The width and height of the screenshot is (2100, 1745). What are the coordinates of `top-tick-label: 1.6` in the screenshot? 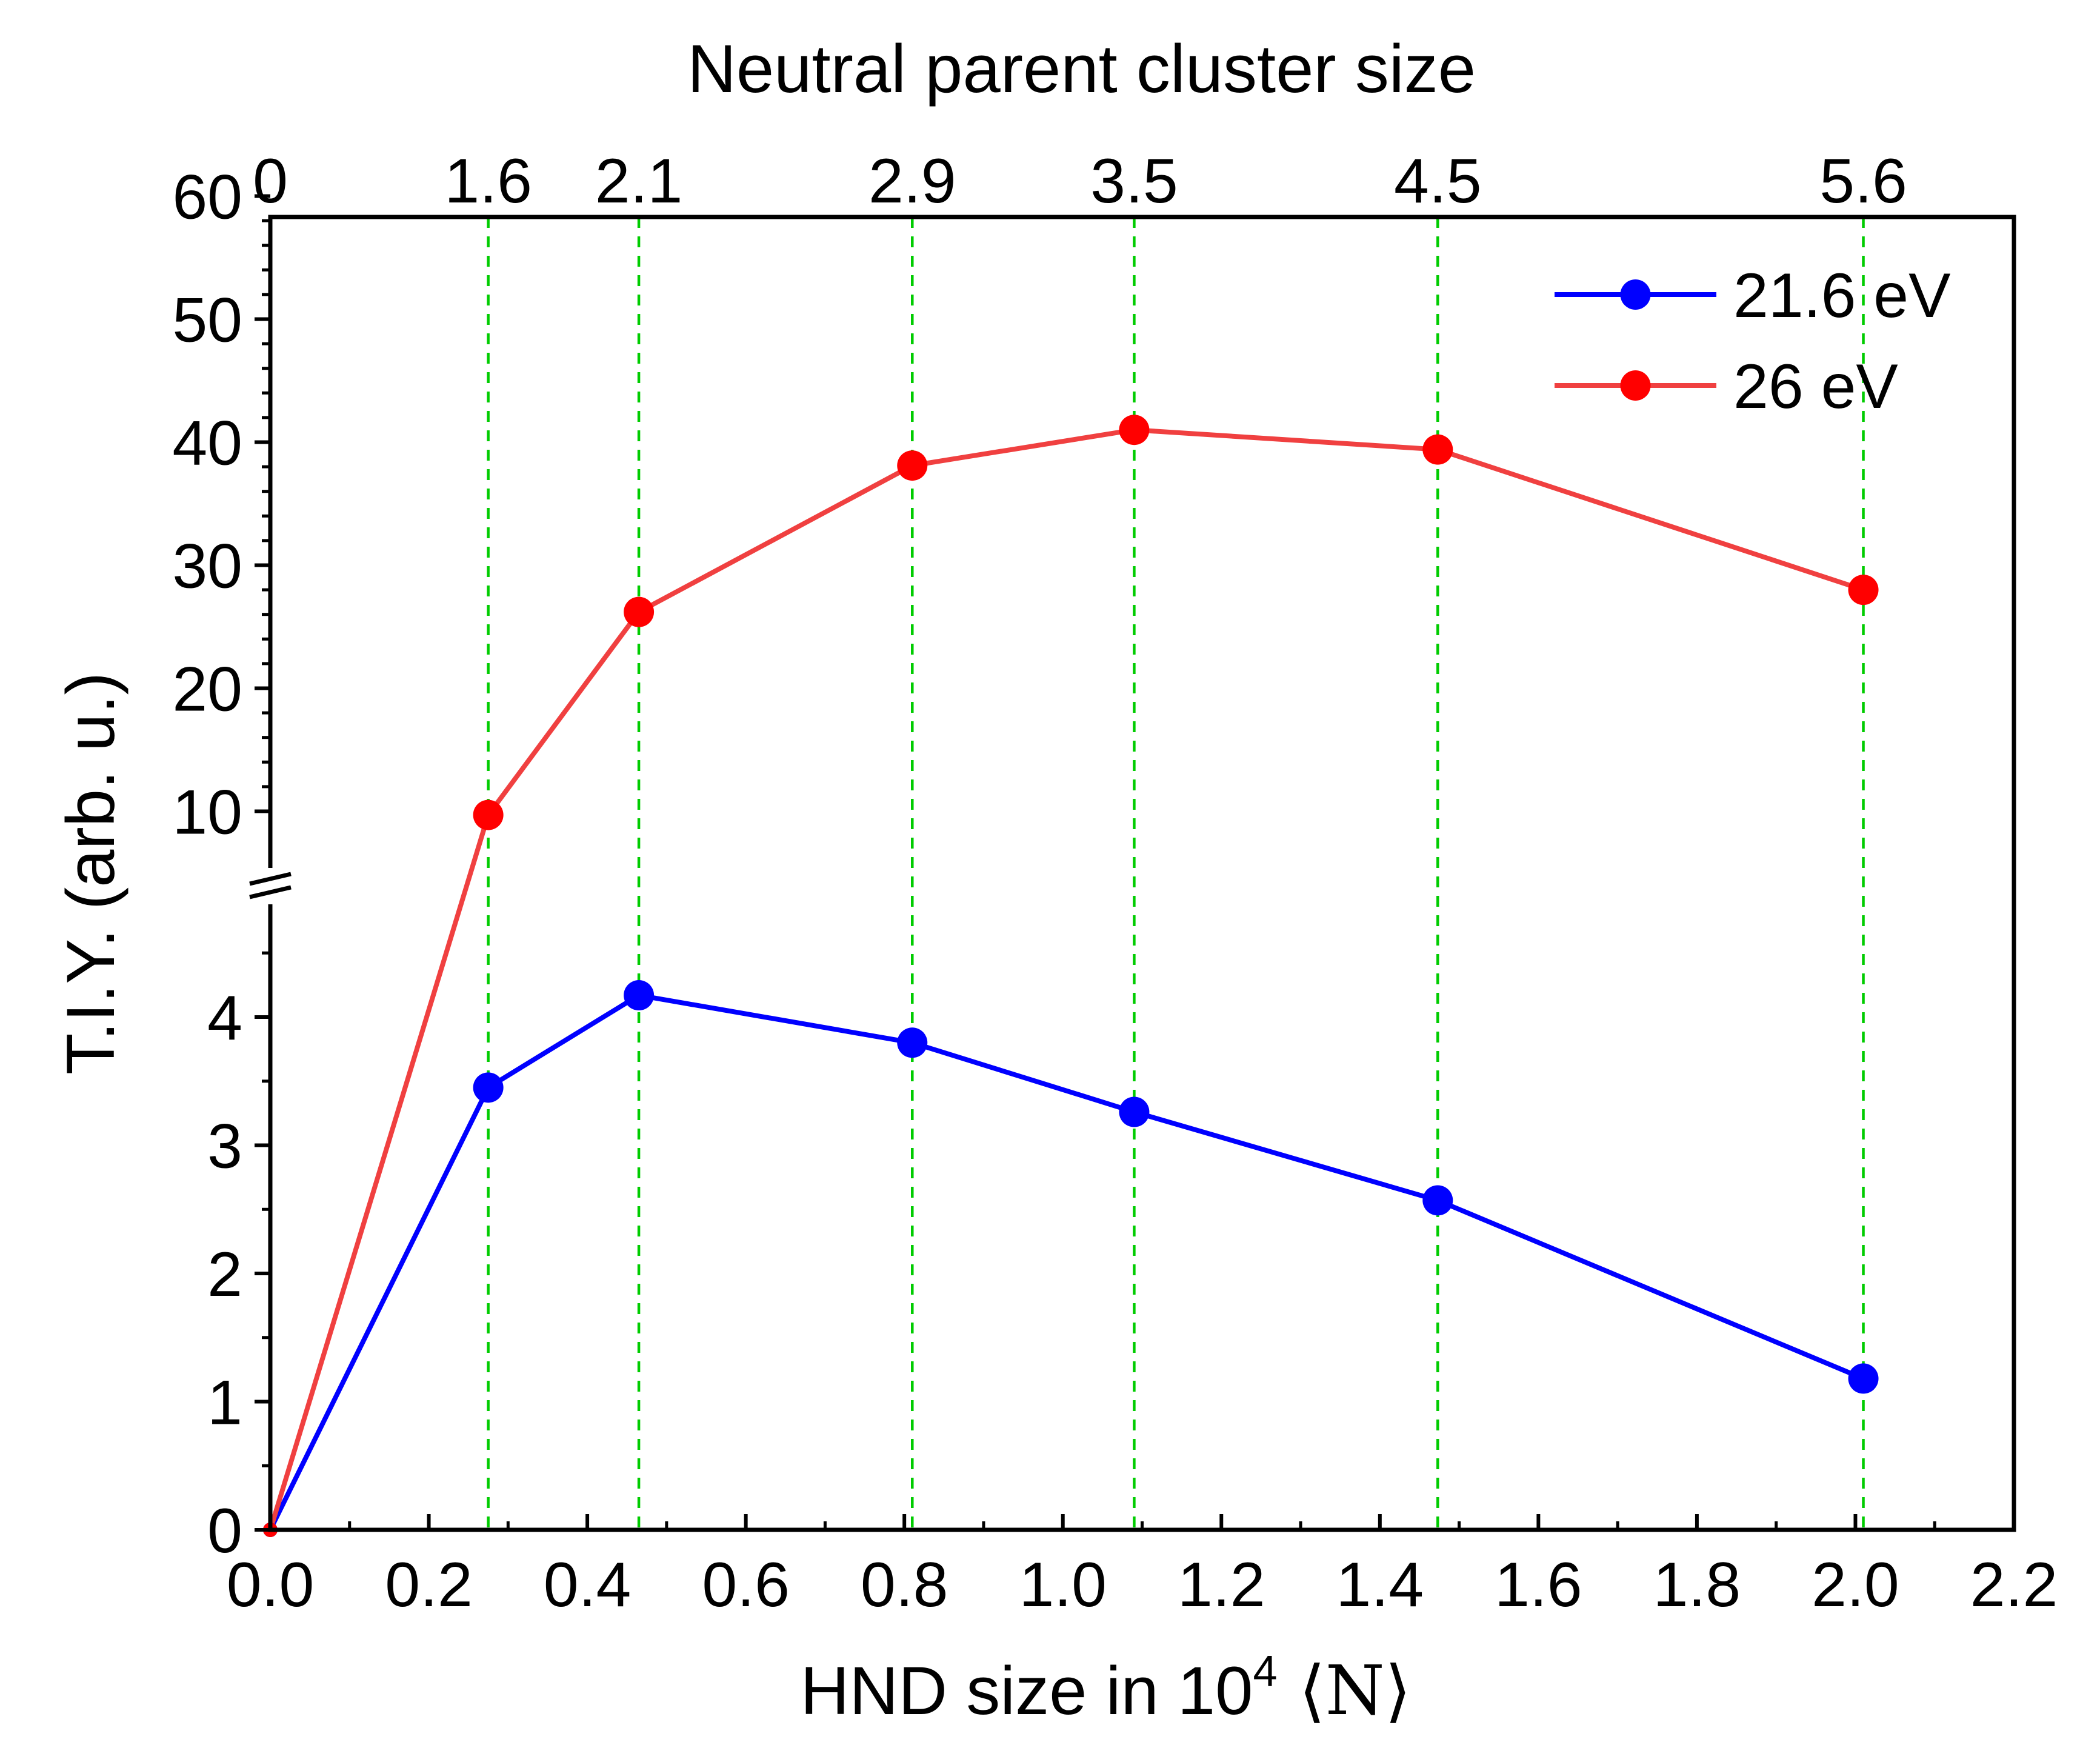 It's located at (488, 181).